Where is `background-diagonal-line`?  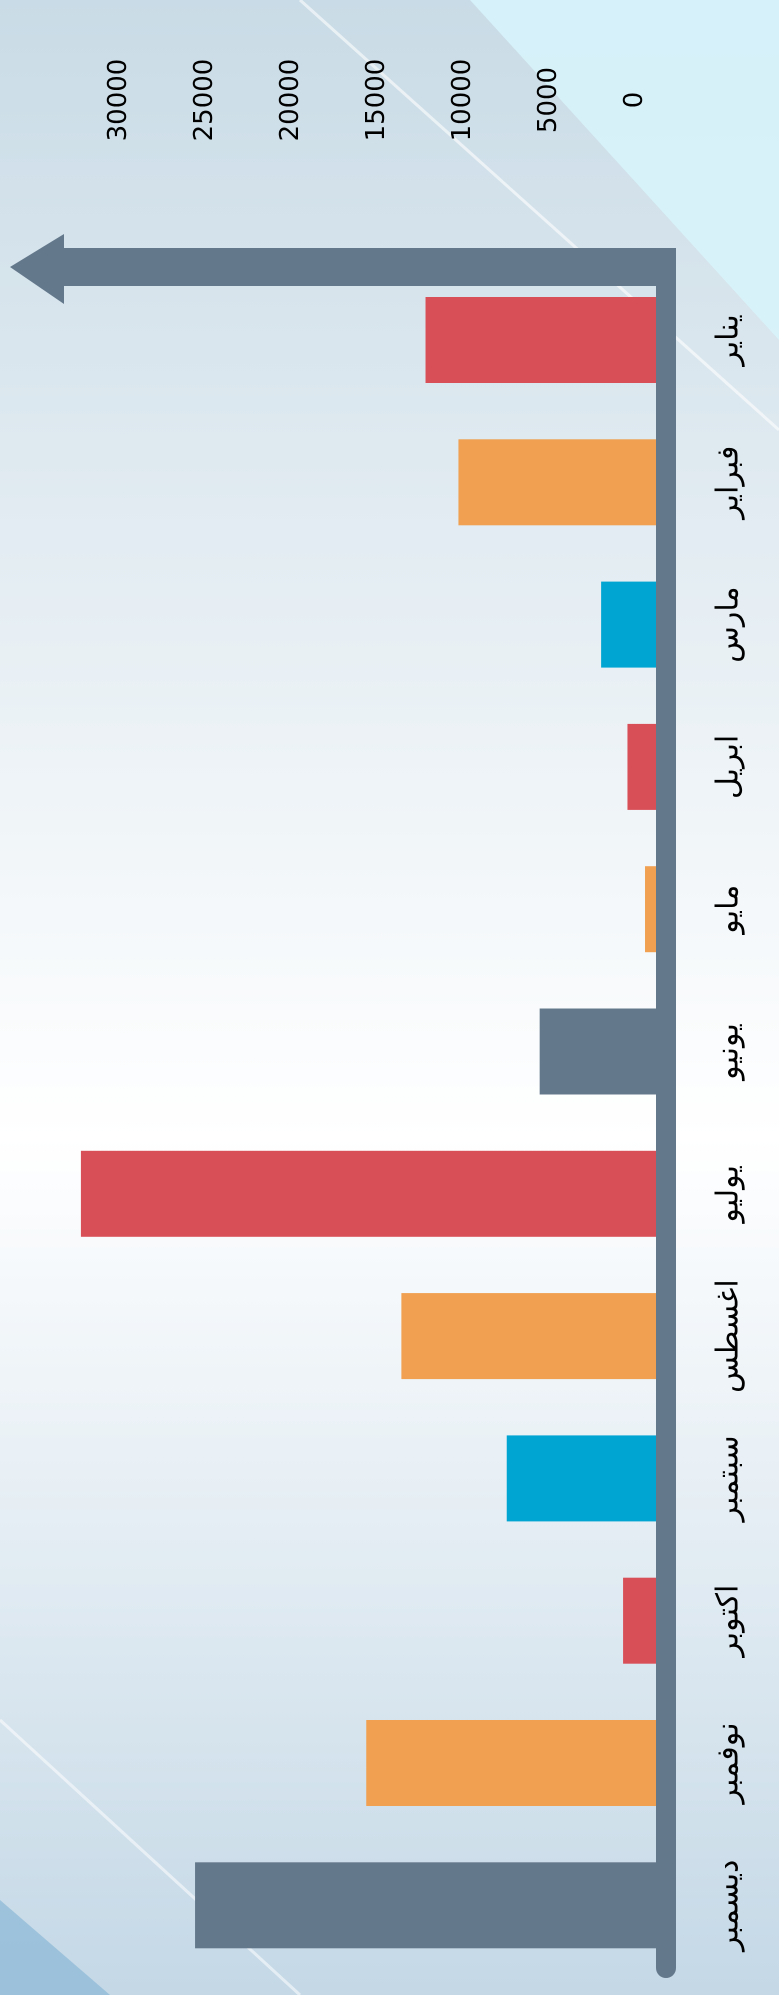
background-diagonal-line is located at coordinates (538, 216).